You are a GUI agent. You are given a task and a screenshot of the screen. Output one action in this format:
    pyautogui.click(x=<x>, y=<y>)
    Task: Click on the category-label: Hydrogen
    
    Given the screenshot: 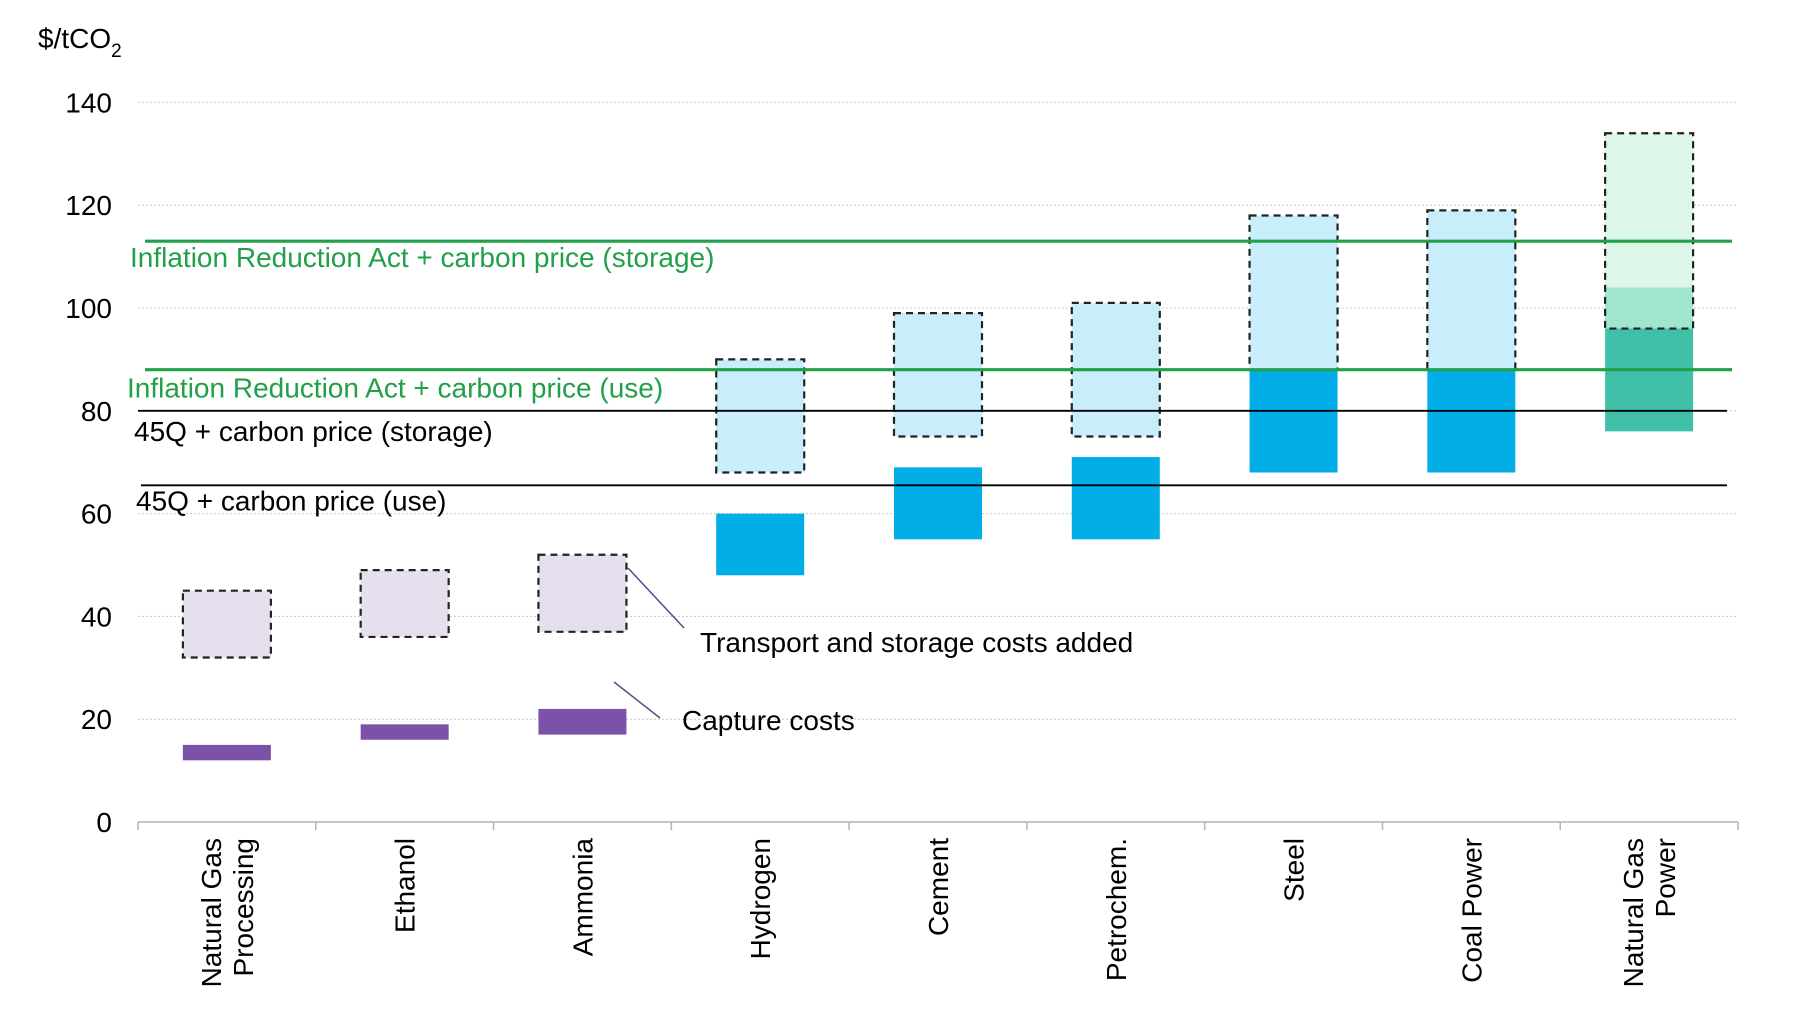 What is the action you would take?
    pyautogui.click(x=760, y=898)
    